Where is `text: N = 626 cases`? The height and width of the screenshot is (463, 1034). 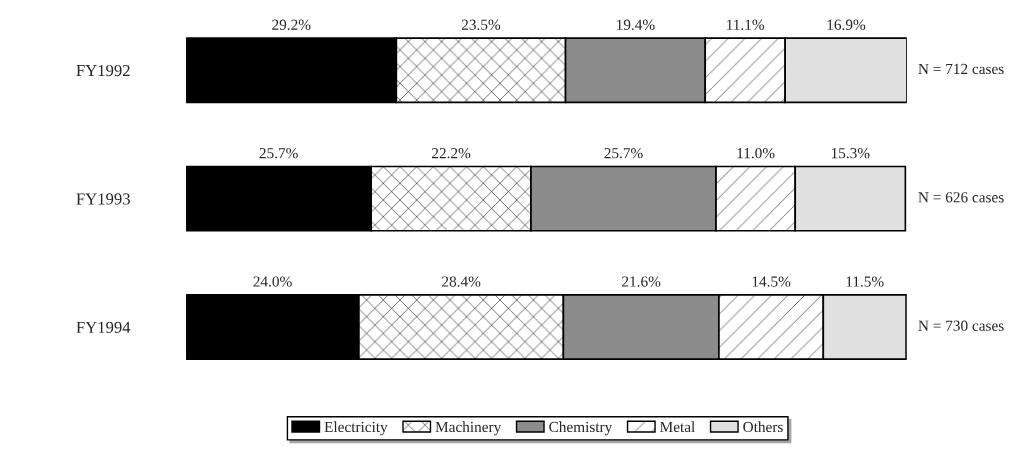 text: N = 626 cases is located at coordinates (961, 197).